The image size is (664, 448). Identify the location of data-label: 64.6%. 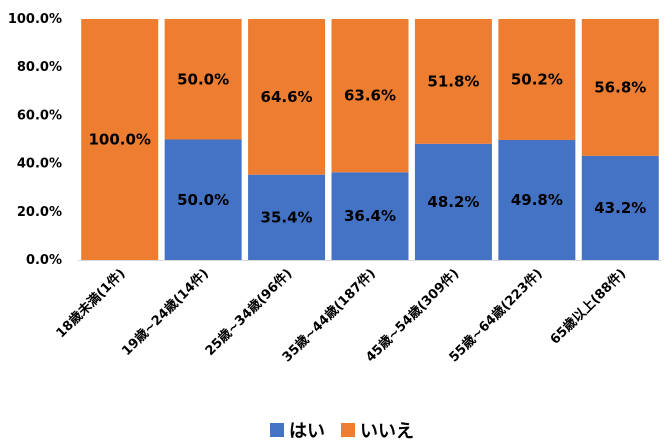
(287, 97).